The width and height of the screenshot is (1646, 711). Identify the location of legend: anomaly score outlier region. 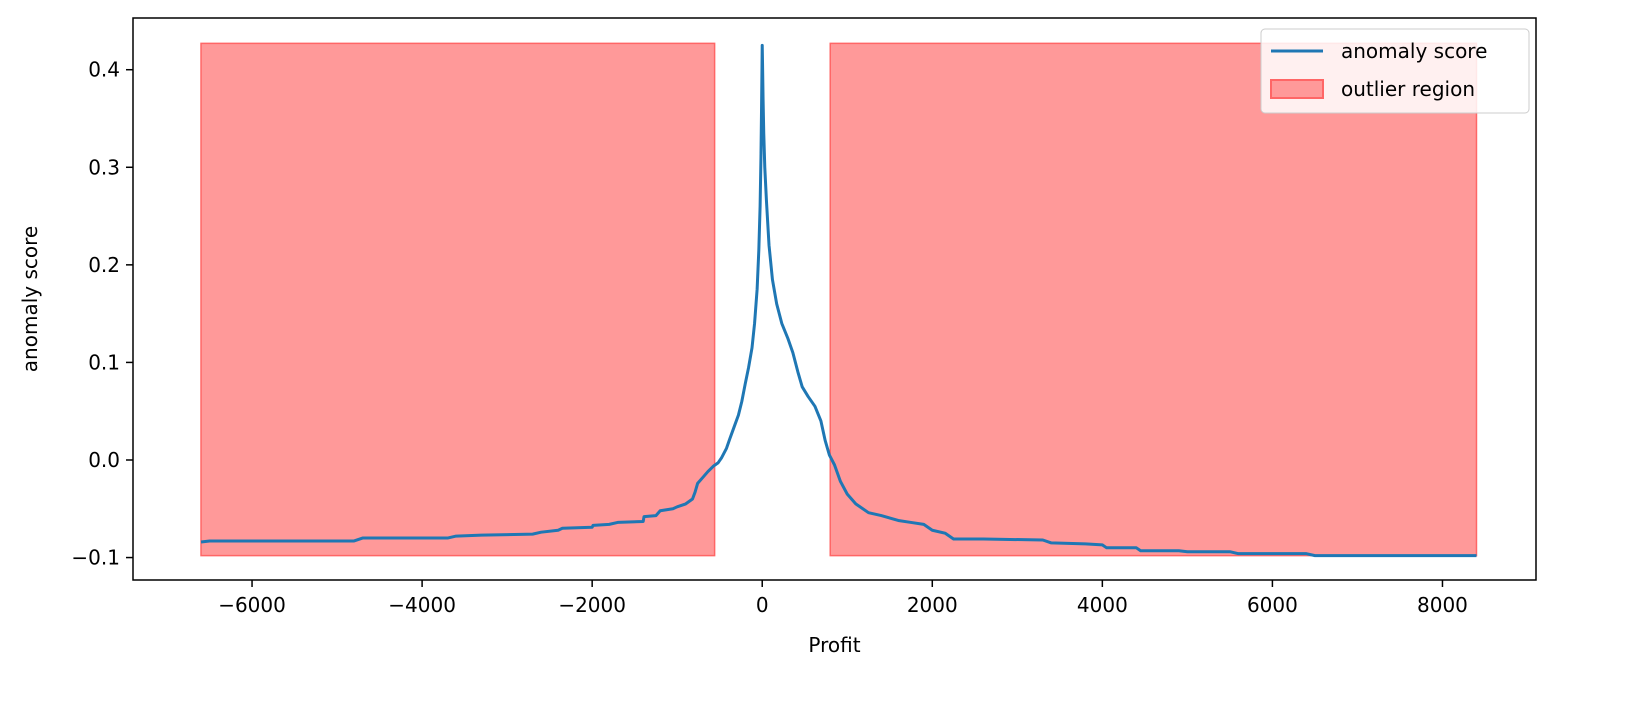
(1395, 71).